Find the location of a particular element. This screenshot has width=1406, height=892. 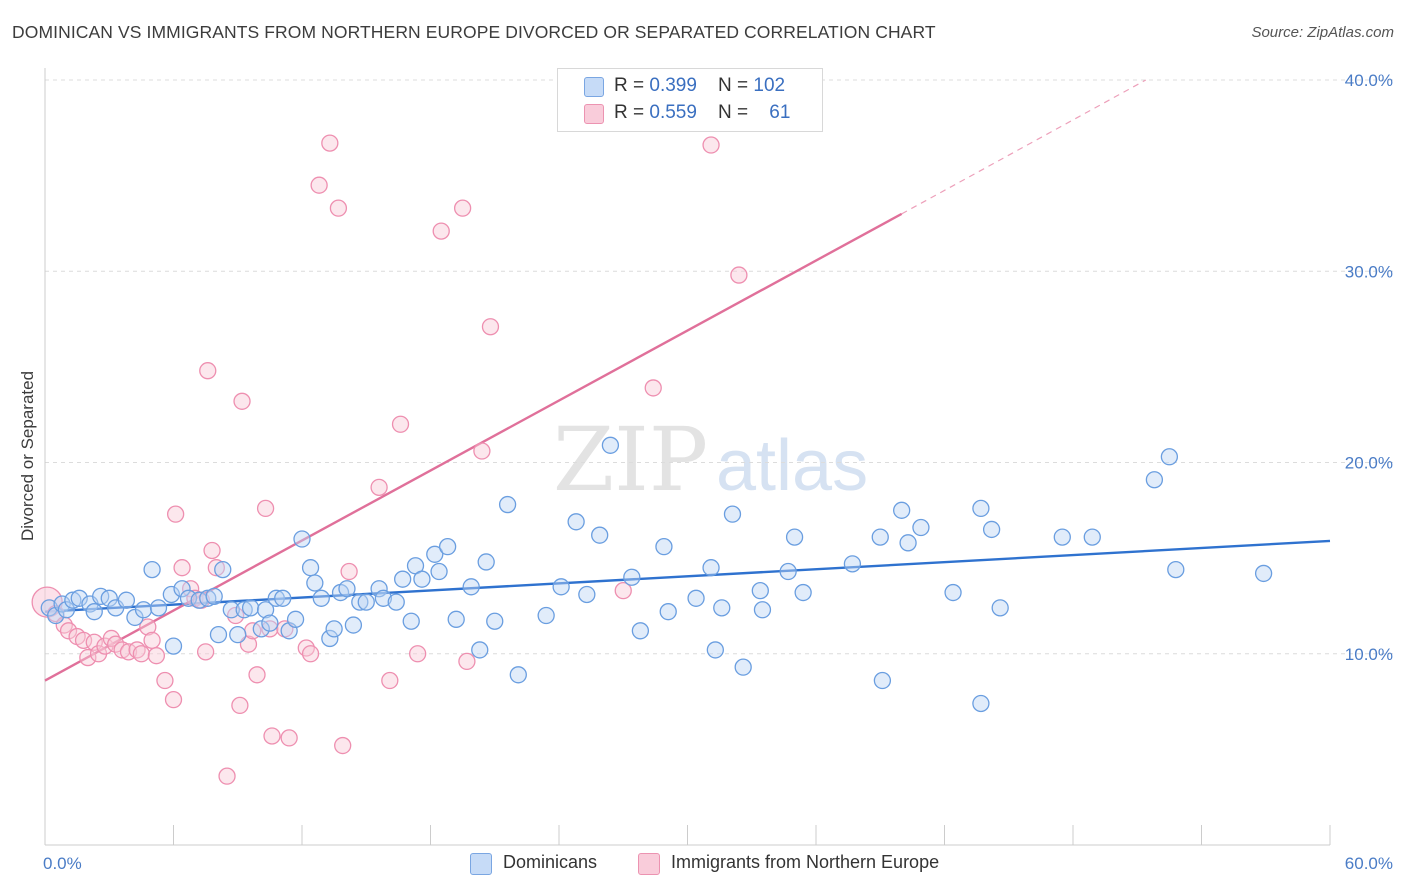

bottom-legend-label: Immigrants from Northern Europe is located at coordinates (805, 862).